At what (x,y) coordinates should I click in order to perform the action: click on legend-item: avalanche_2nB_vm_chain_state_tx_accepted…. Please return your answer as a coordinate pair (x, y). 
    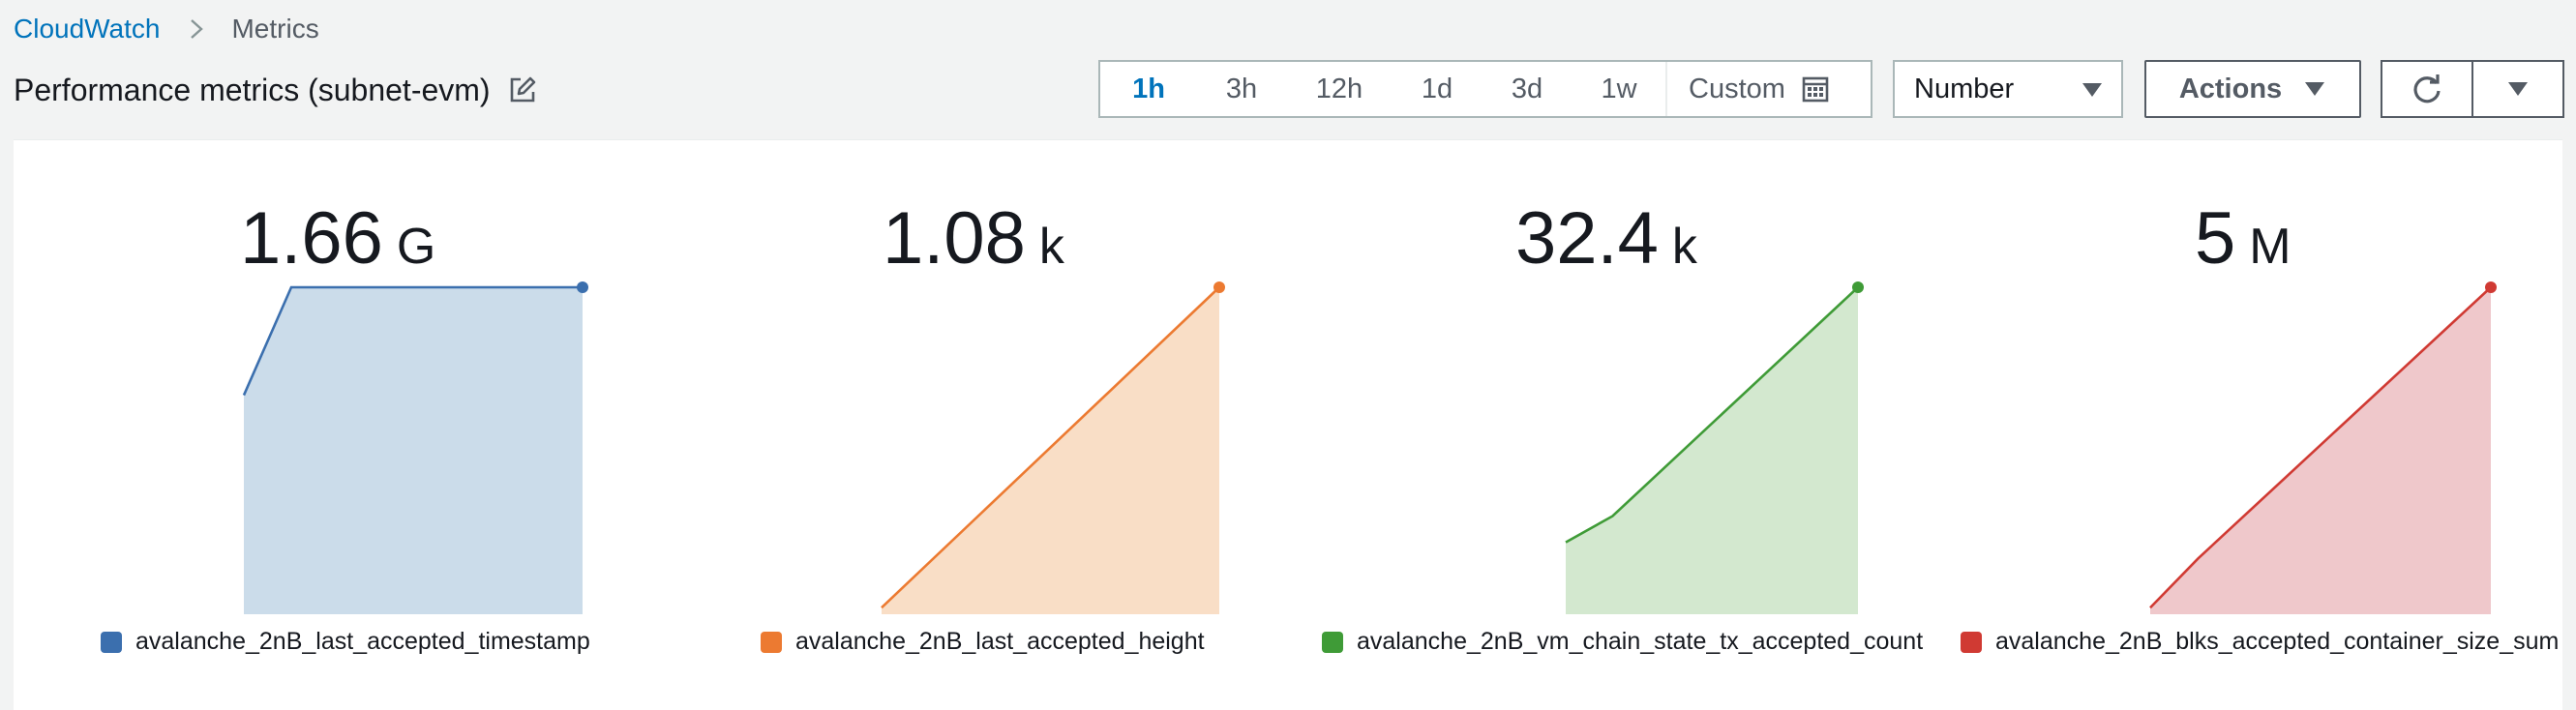
    Looking at the image, I should click on (1622, 642).